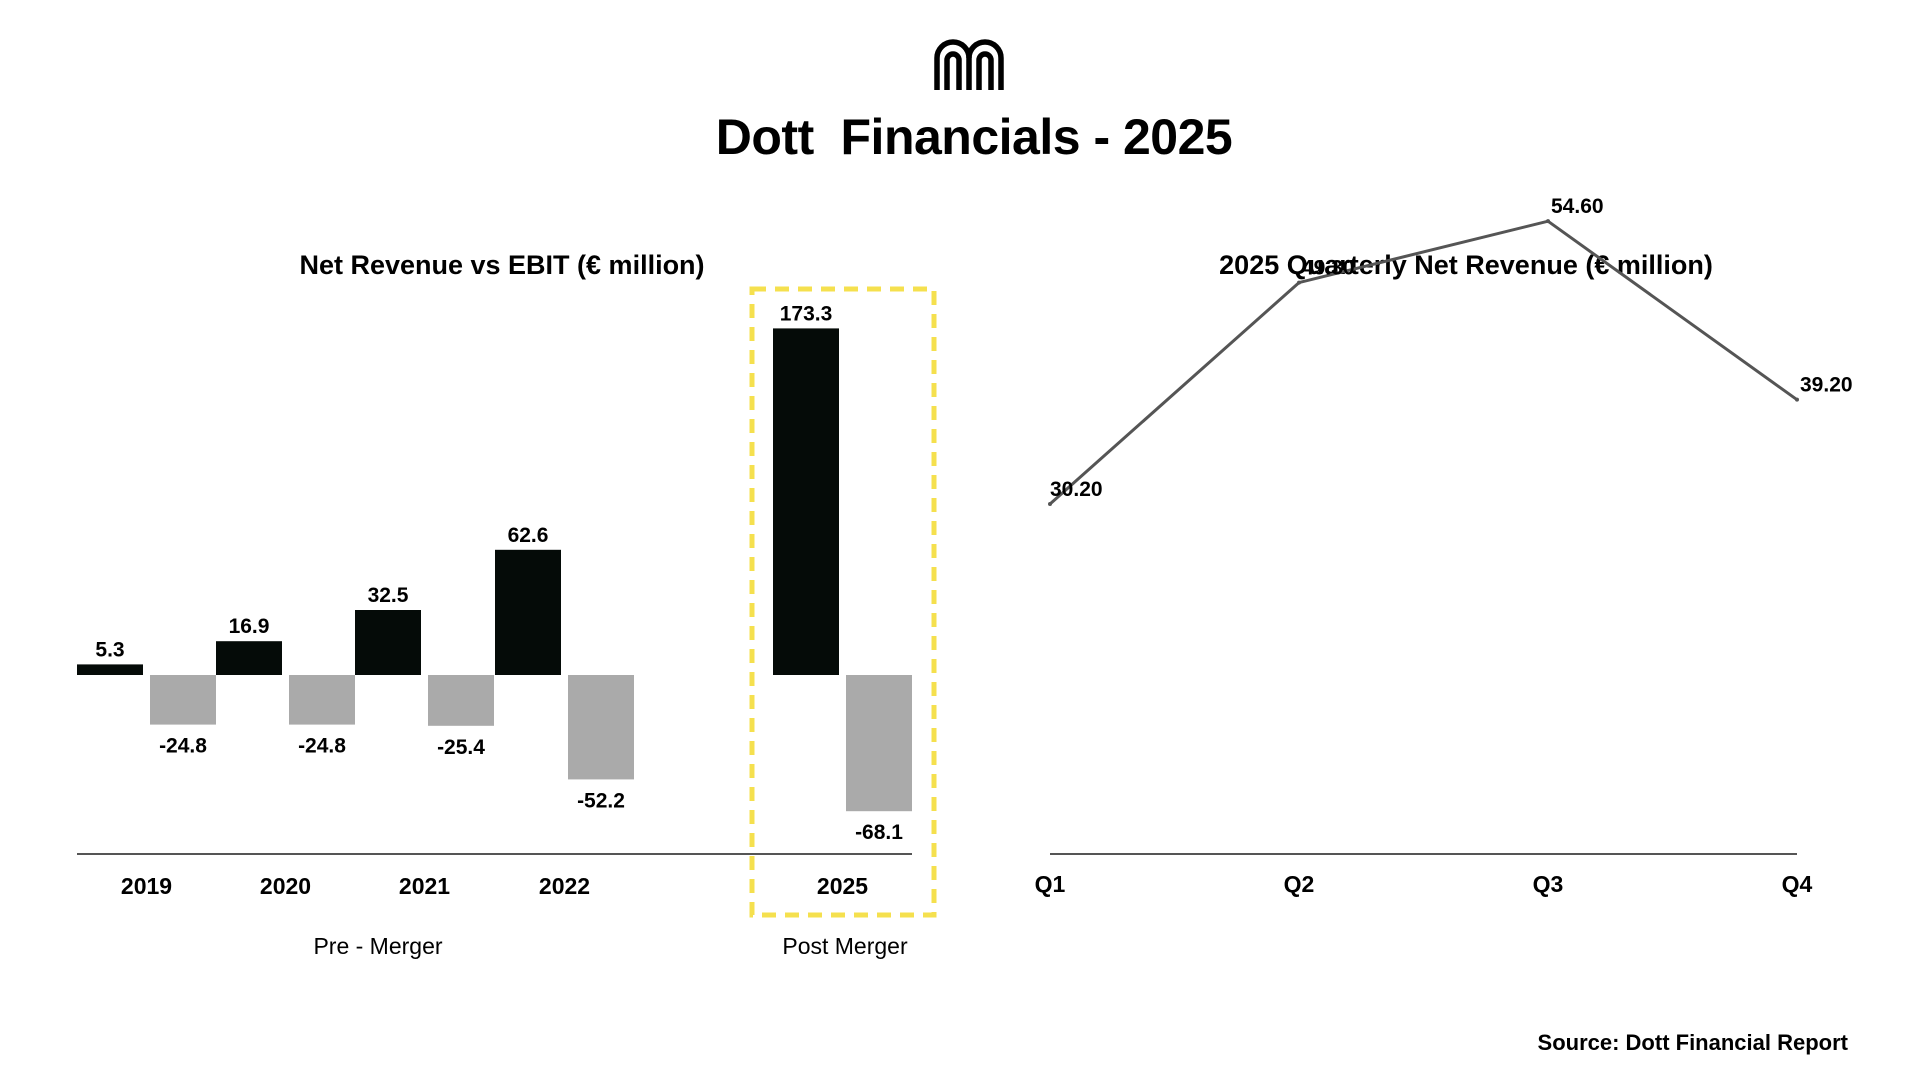 This screenshot has height=1080, width=1920. Describe the element at coordinates (249, 658) in the screenshot. I see `revenue-bar-2020` at that location.